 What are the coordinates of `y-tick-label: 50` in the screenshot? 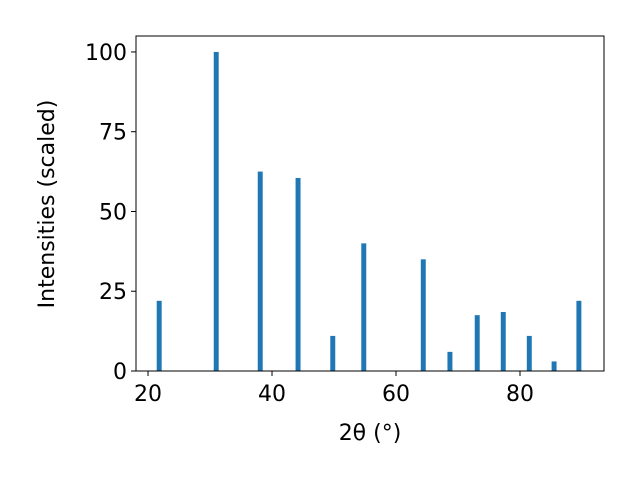 It's located at (113, 212).